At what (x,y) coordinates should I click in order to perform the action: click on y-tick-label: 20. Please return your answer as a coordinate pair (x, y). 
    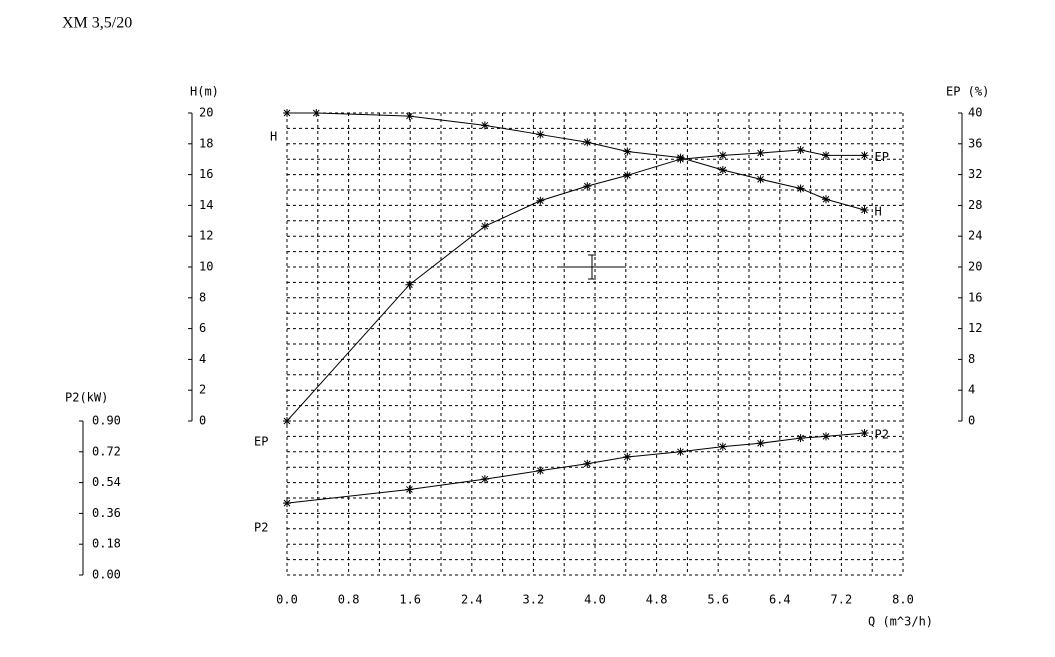
    Looking at the image, I should click on (206, 113).